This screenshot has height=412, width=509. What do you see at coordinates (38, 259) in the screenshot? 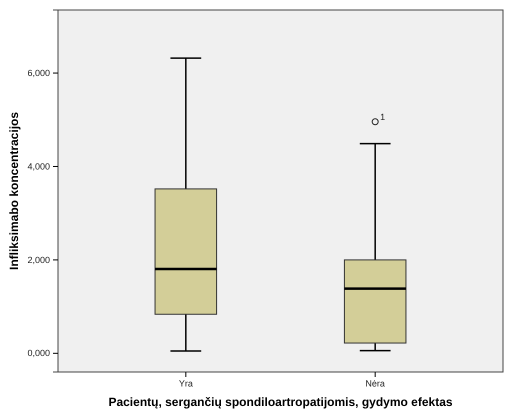
I see `y-tick-label: 2,000` at bounding box center [38, 259].